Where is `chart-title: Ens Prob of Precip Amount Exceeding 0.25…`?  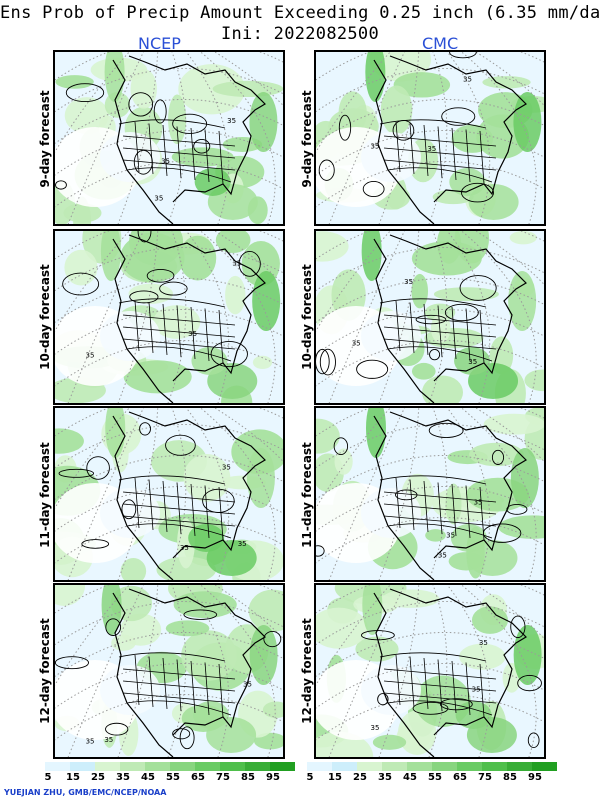
chart-title: Ens Prob of Precip Amount Exceeding 0.25… is located at coordinates (300, 13).